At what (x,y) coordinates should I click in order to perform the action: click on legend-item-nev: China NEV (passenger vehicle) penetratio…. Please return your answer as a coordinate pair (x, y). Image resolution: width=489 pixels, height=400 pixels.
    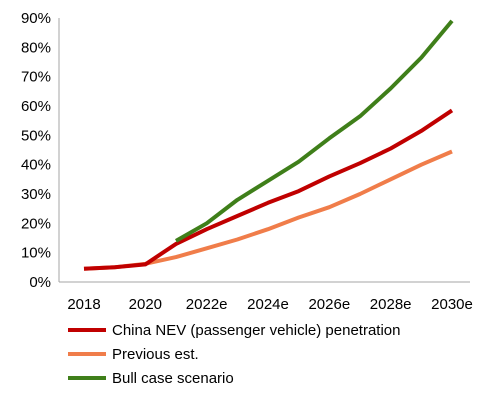
    Looking at the image, I should click on (234, 330).